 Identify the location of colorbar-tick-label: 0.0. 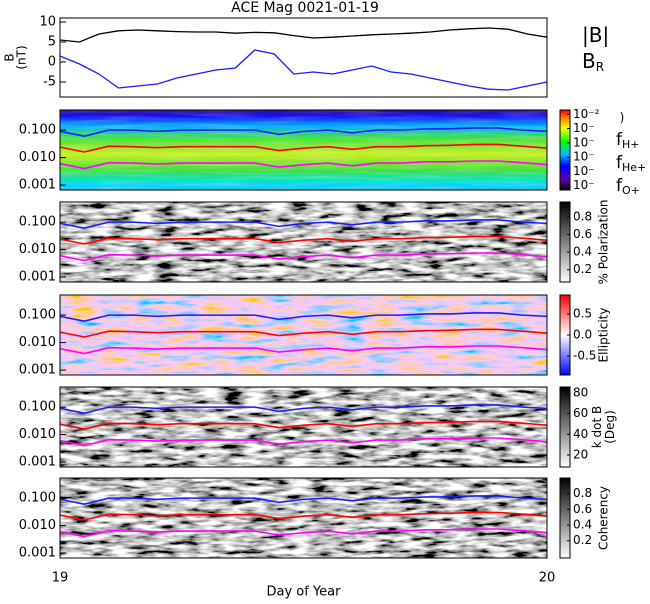
(582, 335).